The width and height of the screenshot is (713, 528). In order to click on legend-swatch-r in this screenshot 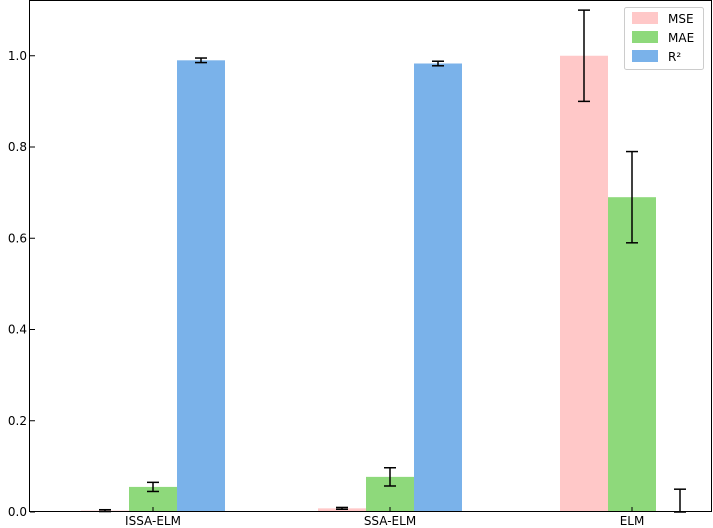, I will do `click(645, 56)`.